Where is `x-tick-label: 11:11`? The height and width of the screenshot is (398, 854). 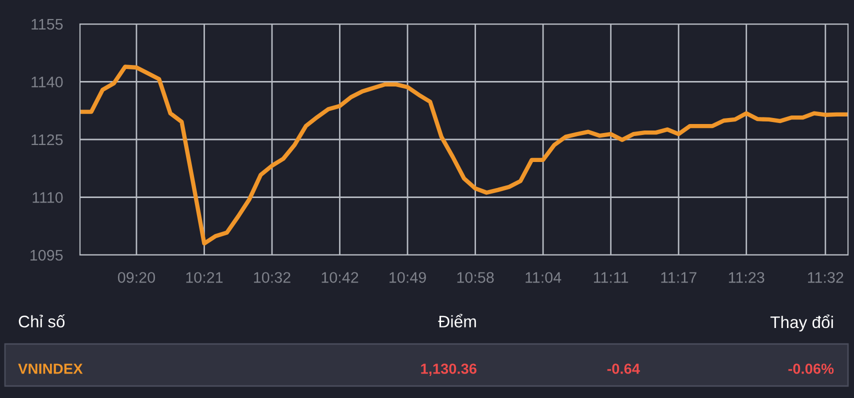 x-tick-label: 11:11 is located at coordinates (611, 277).